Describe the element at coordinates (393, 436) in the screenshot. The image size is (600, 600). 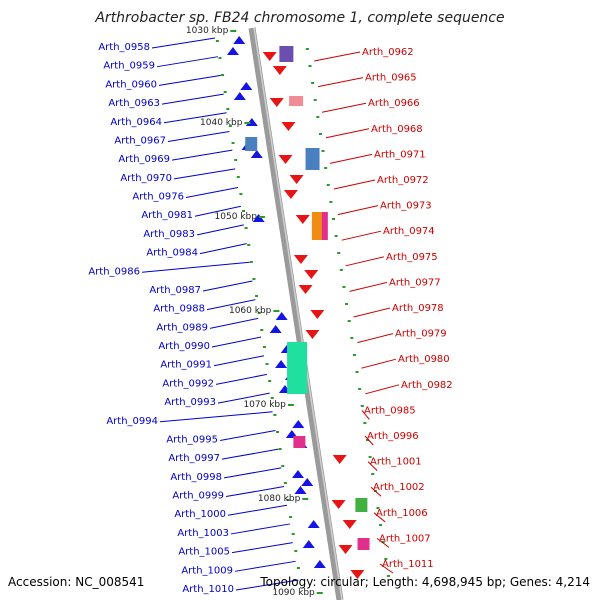
I see `right-gene-label: Arth_0996` at that location.